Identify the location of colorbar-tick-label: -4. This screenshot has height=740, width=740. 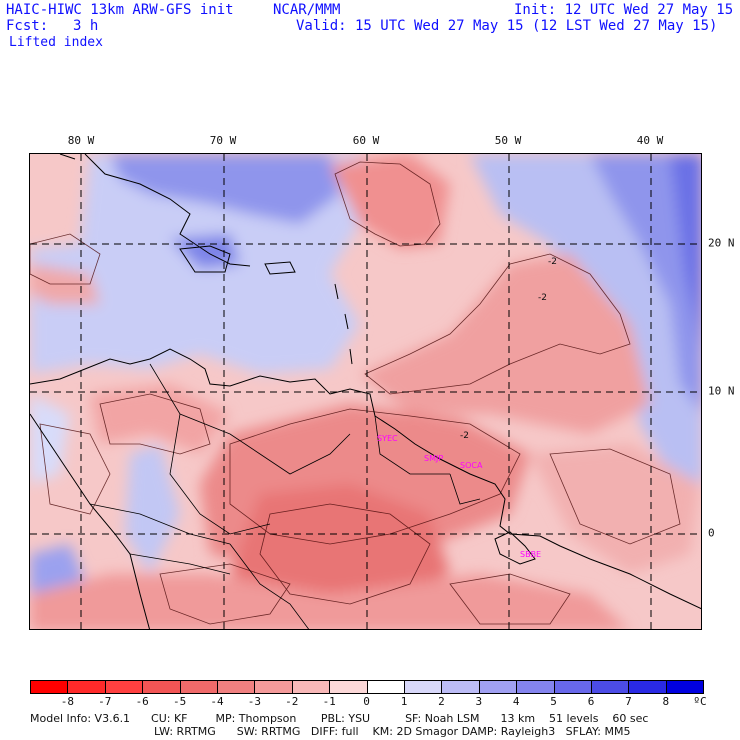
(217, 701).